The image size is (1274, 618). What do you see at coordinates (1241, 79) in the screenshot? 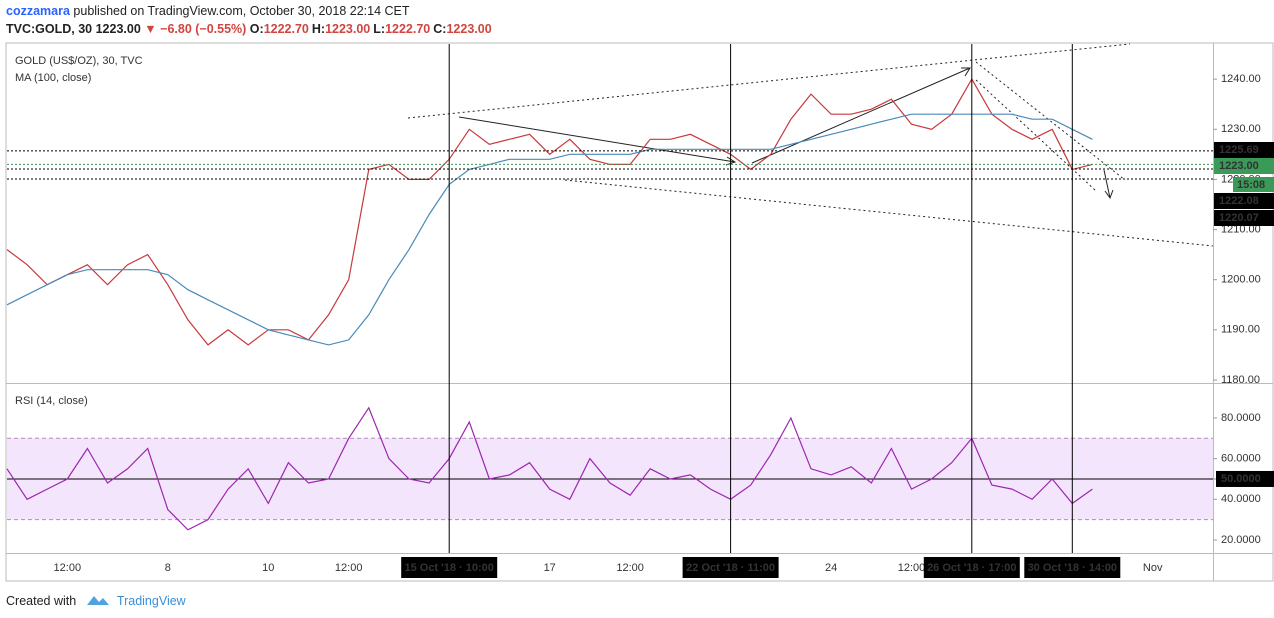
I see `y-tick-label: 1240.00` at bounding box center [1241, 79].